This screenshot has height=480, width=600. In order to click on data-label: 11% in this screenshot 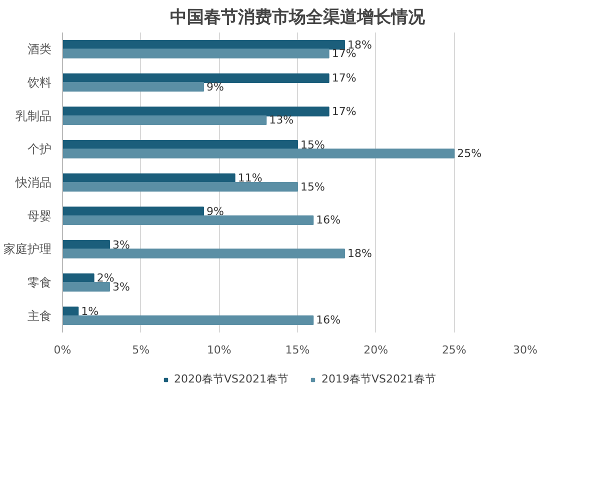, I will do `click(250, 178)`.